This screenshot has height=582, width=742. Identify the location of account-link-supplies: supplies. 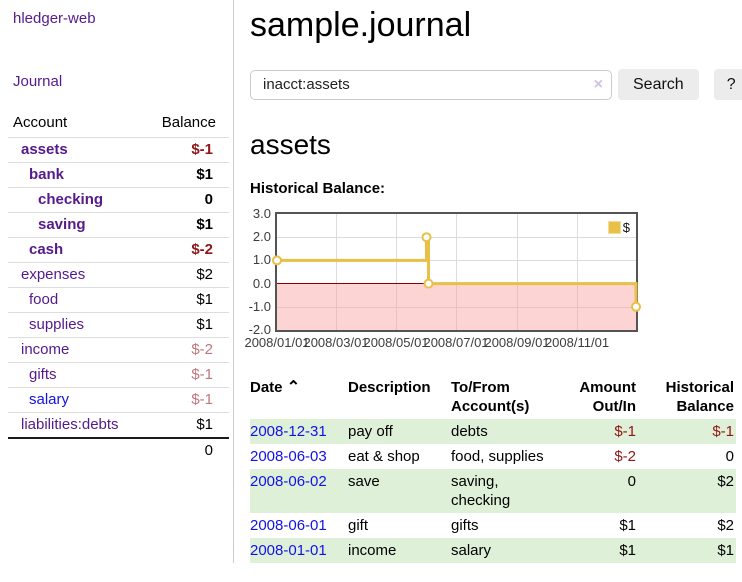
(57, 324).